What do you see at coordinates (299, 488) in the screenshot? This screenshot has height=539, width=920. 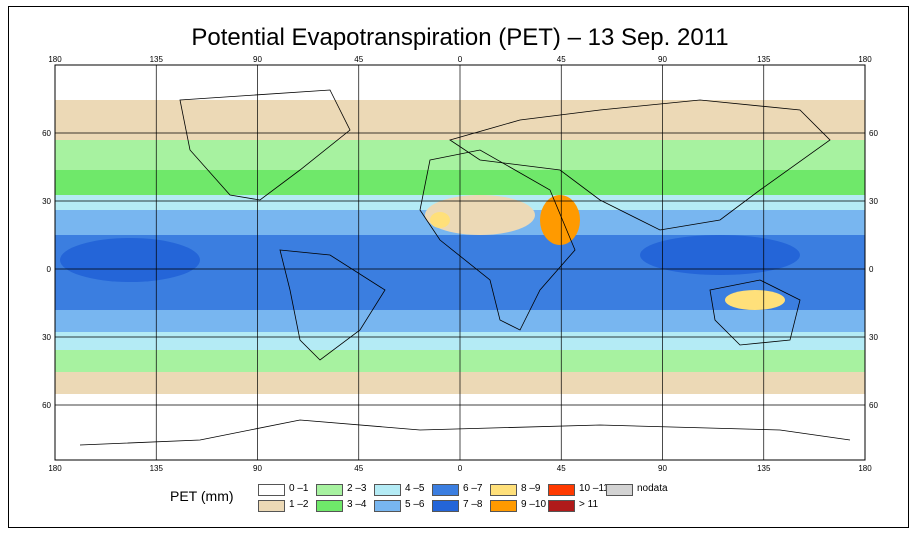 I see `legend-label: 0 –1` at bounding box center [299, 488].